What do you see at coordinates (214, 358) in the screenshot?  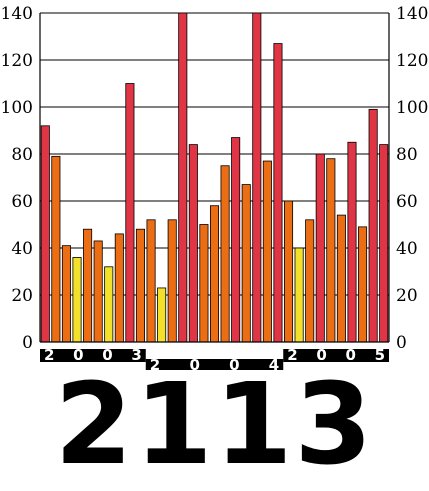 I see `year-axis: 2 0 0 32 0 0 42 0 0 5` at bounding box center [214, 358].